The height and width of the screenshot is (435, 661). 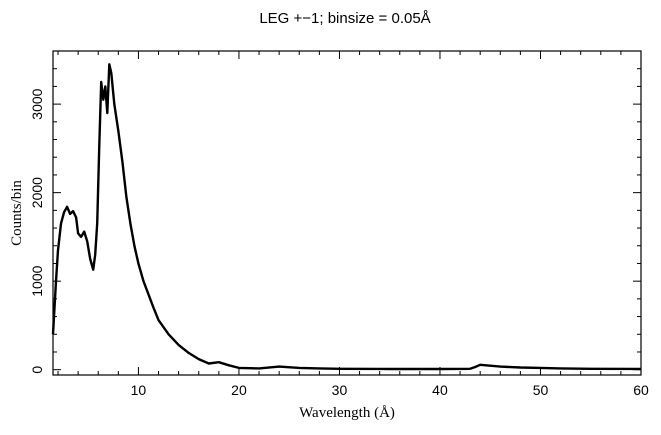 I want to click on x-tick-label: 40, so click(x=440, y=390).